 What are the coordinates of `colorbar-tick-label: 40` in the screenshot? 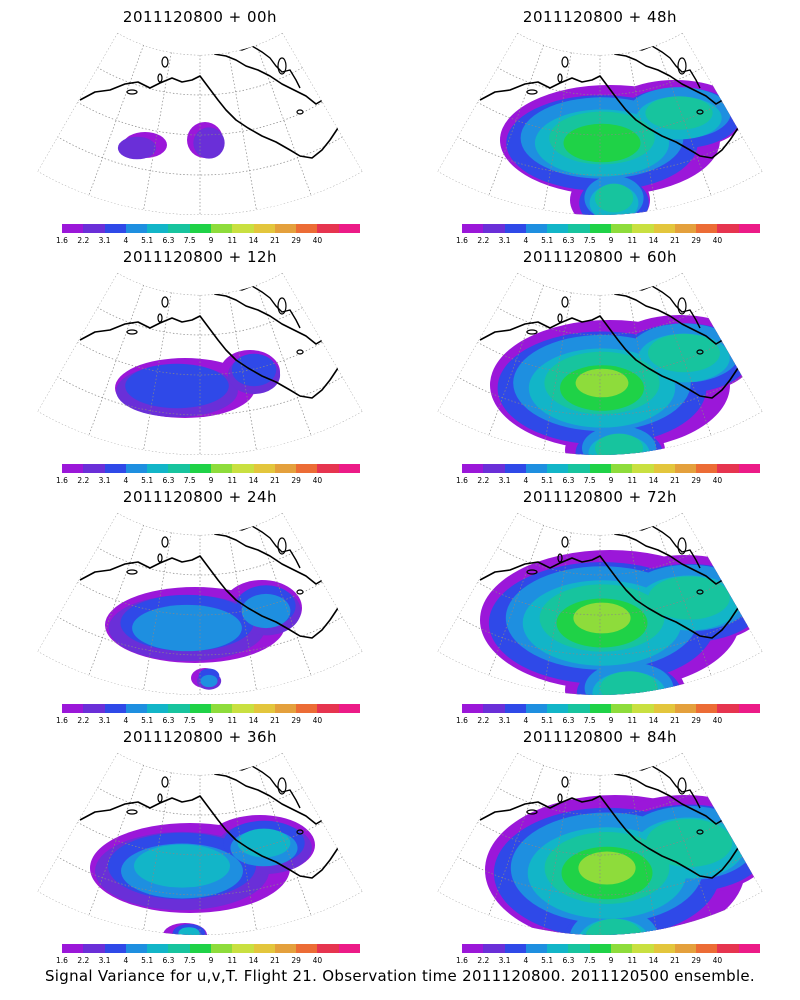 It's located at (717, 480).